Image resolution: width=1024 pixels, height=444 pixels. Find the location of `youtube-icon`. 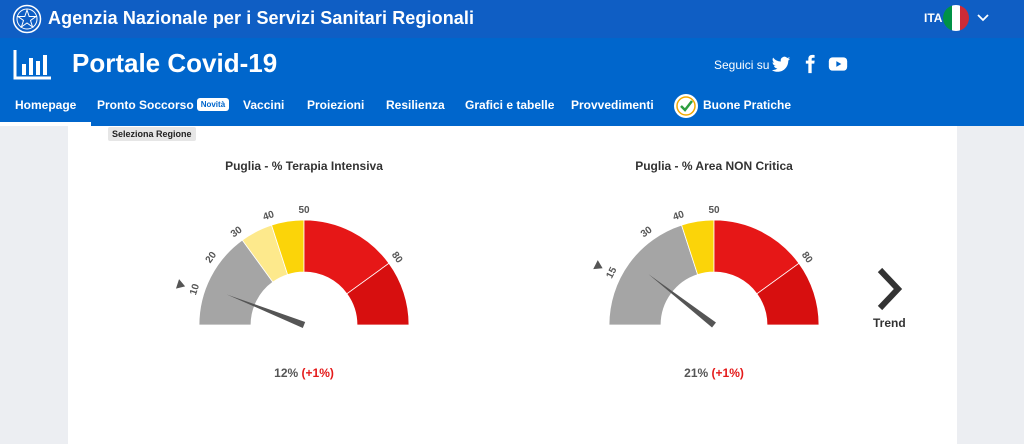

youtube-icon is located at coordinates (838, 64).